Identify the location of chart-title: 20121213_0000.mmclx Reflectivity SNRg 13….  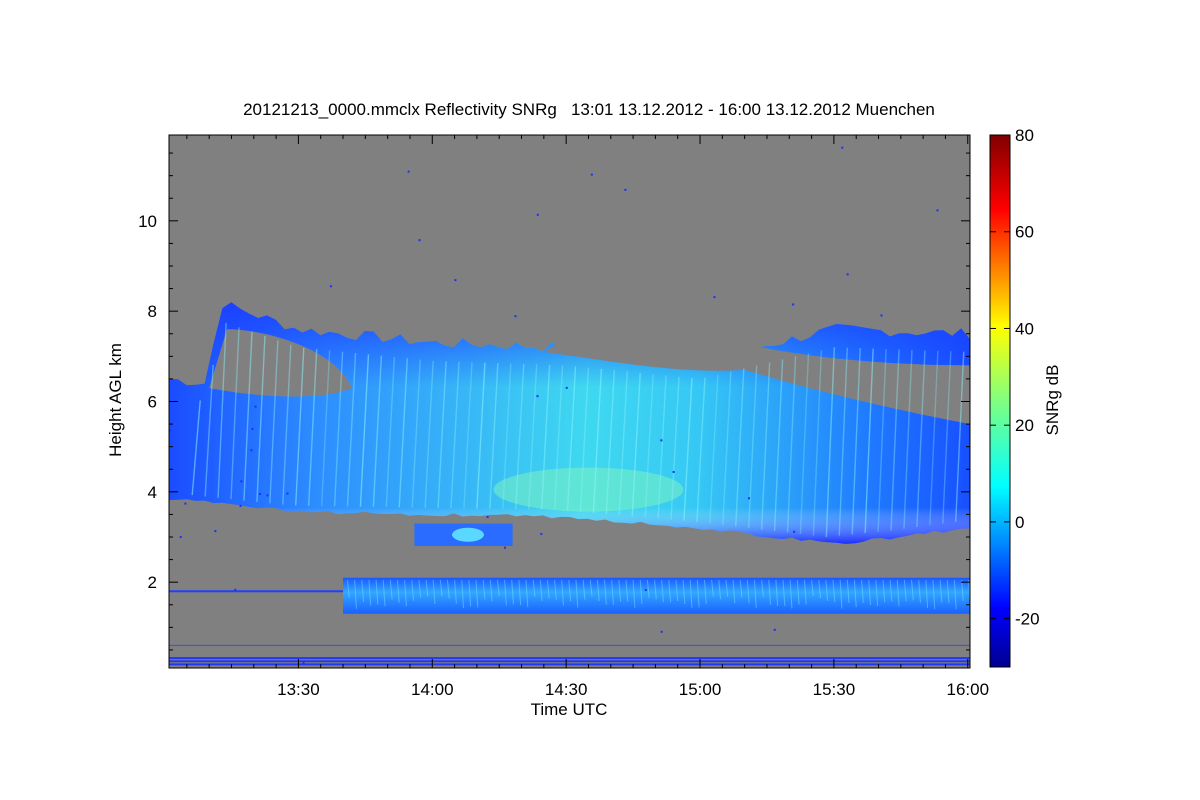
(589, 109).